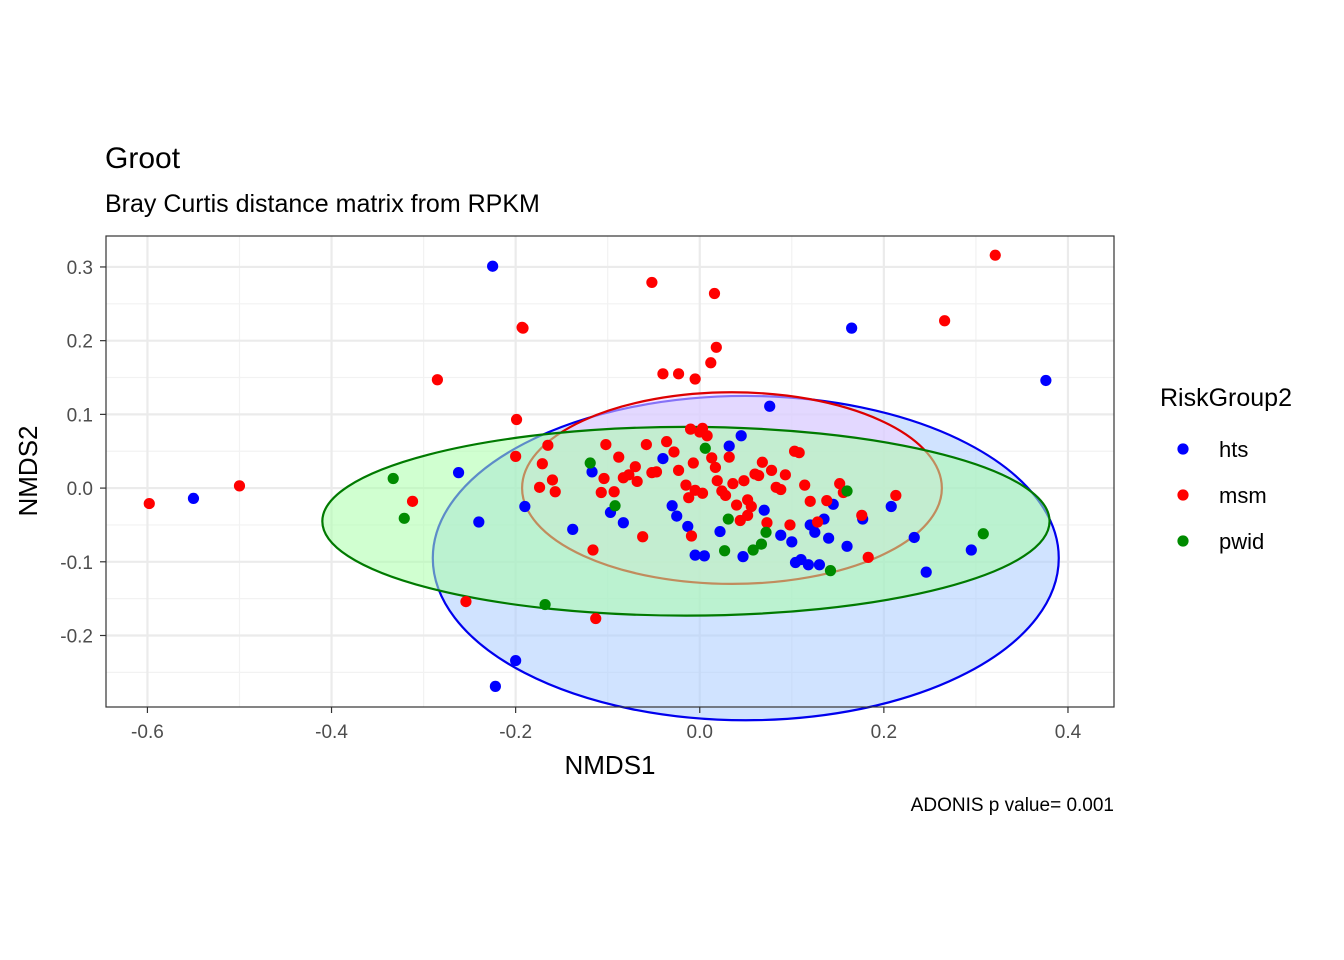 The width and height of the screenshot is (1344, 960). Describe the element at coordinates (1183, 541) in the screenshot. I see `legend-key-pwid` at that location.